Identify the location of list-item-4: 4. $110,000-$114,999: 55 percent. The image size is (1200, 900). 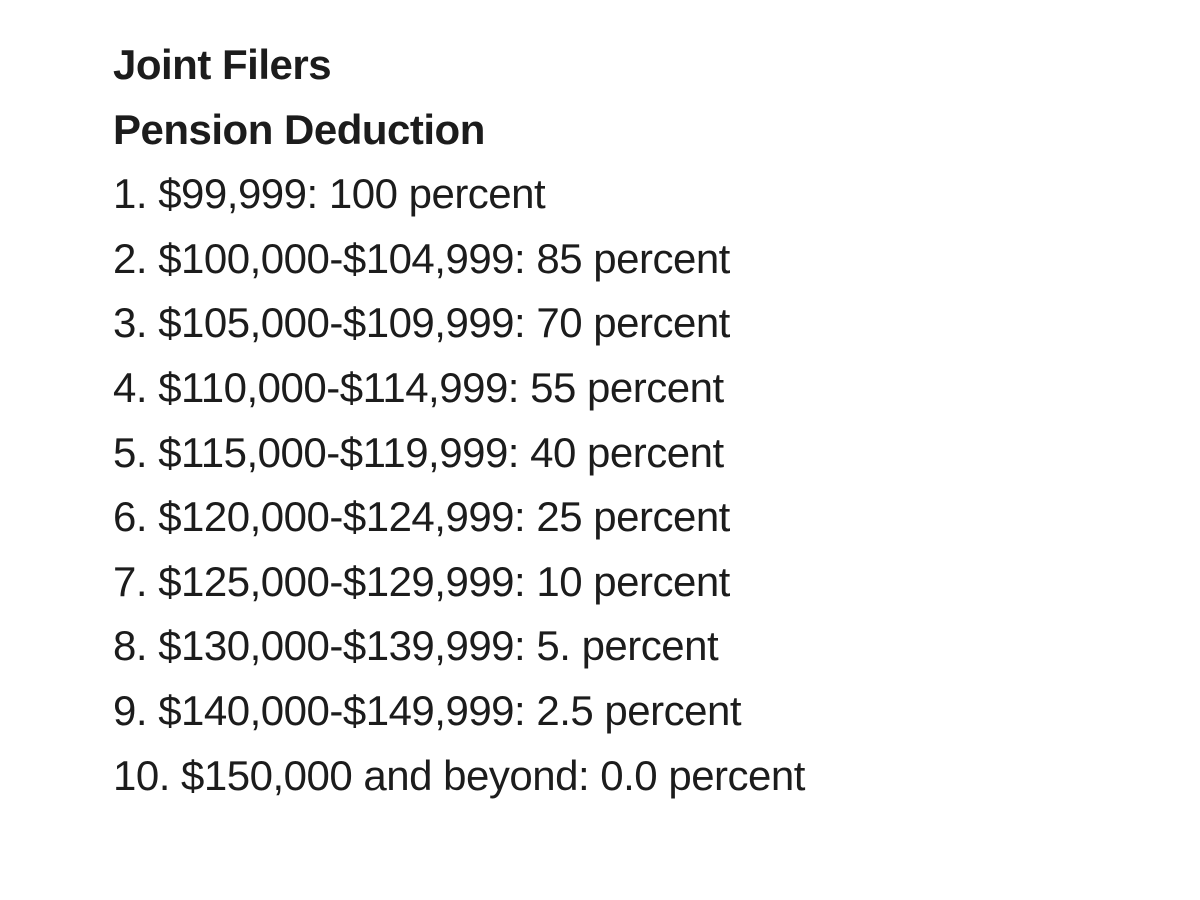
(418, 387).